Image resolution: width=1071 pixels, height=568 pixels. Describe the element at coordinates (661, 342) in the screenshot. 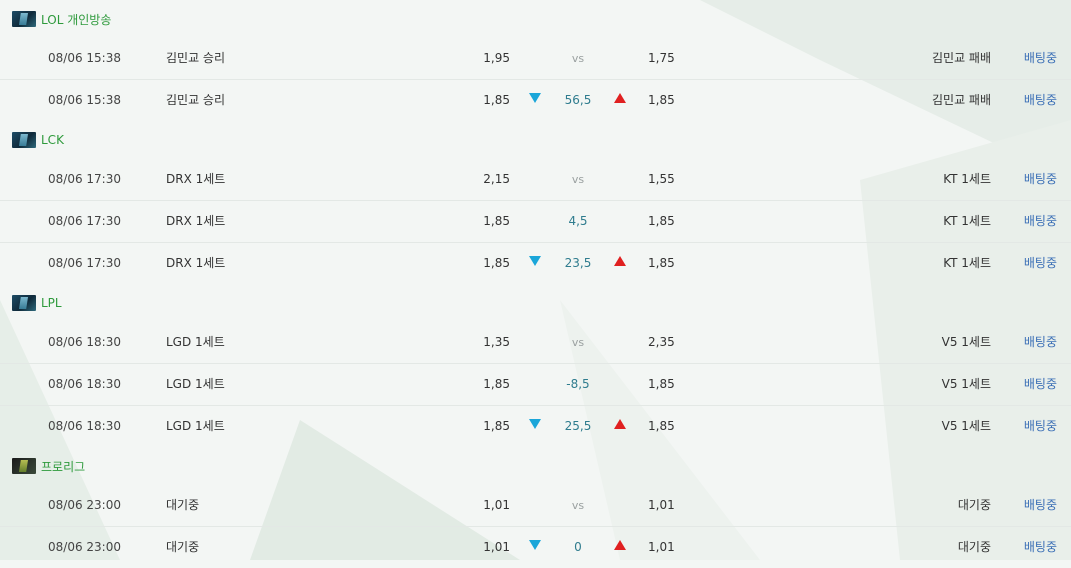

I see `away-odds: 2,35` at that location.